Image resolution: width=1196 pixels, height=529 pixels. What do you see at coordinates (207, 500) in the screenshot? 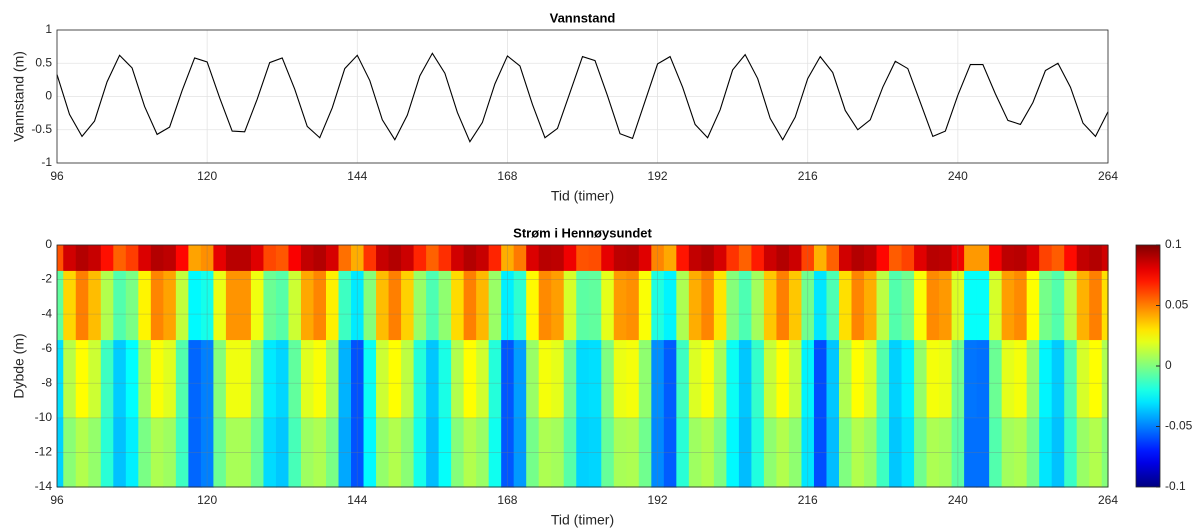
I see `x-tick-label: 120` at bounding box center [207, 500].